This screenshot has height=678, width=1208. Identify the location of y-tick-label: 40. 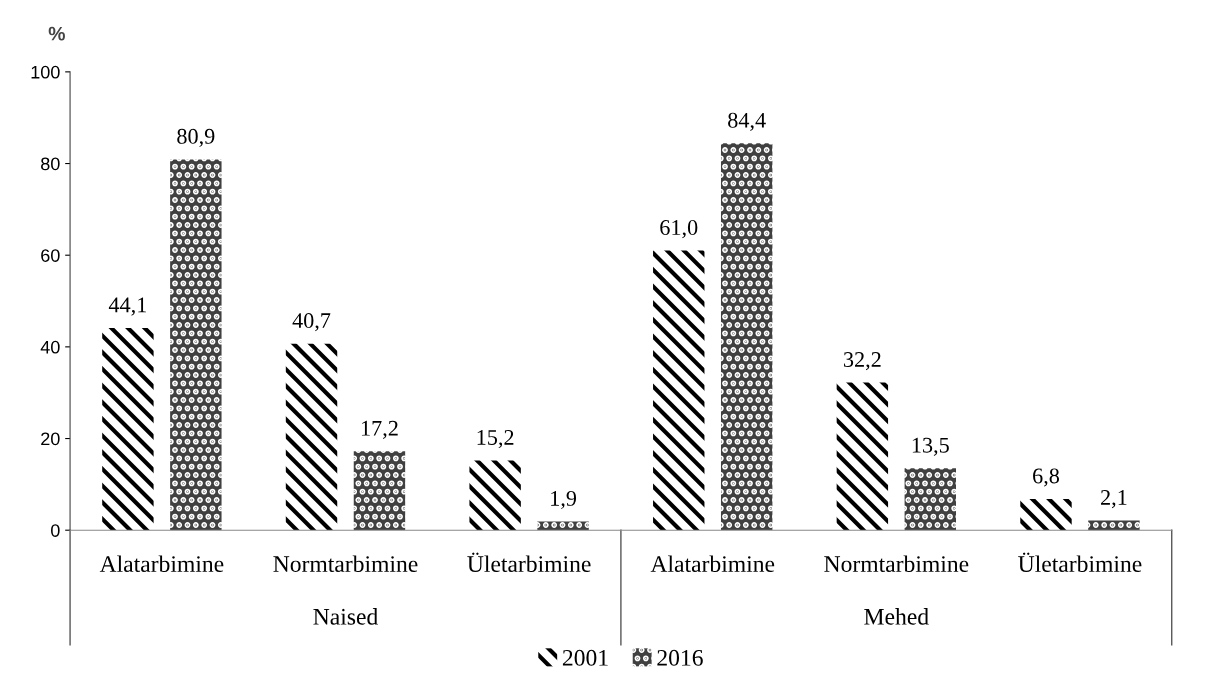
(50, 347).